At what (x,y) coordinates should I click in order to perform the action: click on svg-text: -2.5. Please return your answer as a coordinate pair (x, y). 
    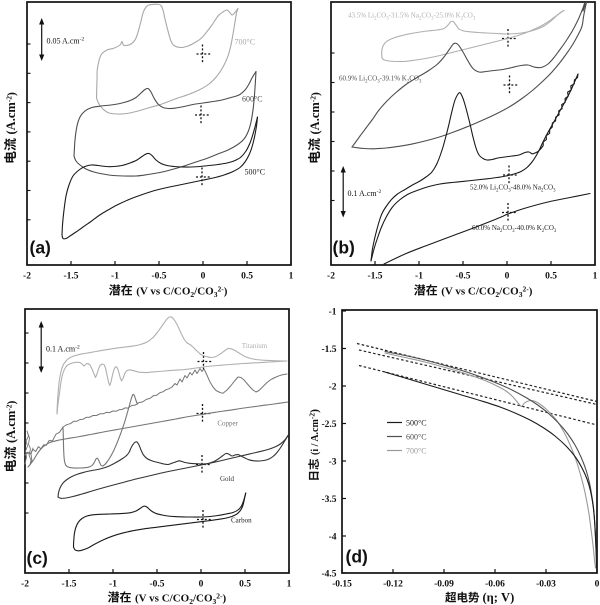
    Looking at the image, I should click on (328, 425).